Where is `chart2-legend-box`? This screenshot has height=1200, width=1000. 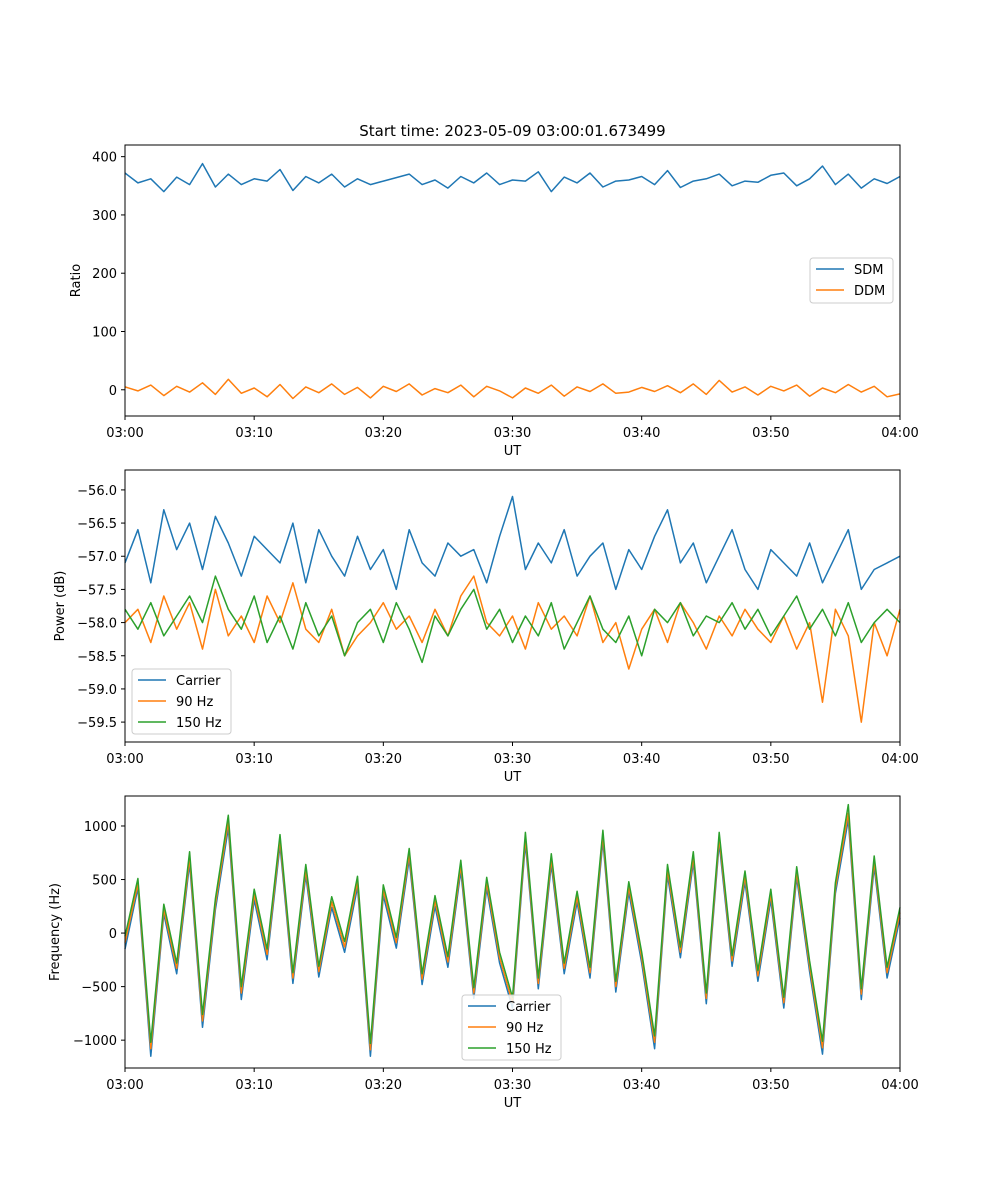
chart2-legend-box is located at coordinates (181, 701).